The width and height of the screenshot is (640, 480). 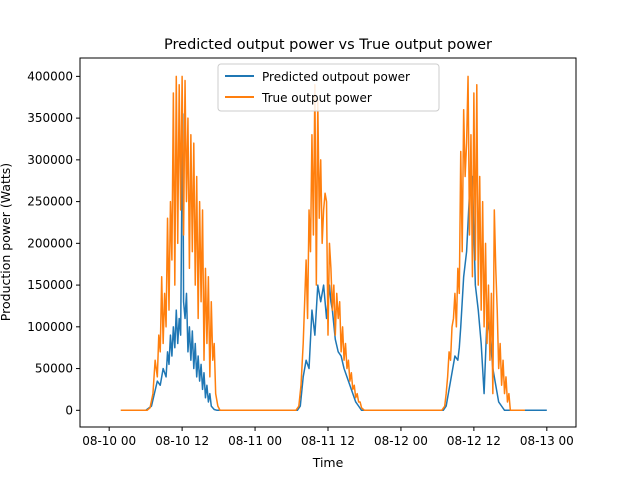 I want to click on legend-box, so click(x=328, y=87).